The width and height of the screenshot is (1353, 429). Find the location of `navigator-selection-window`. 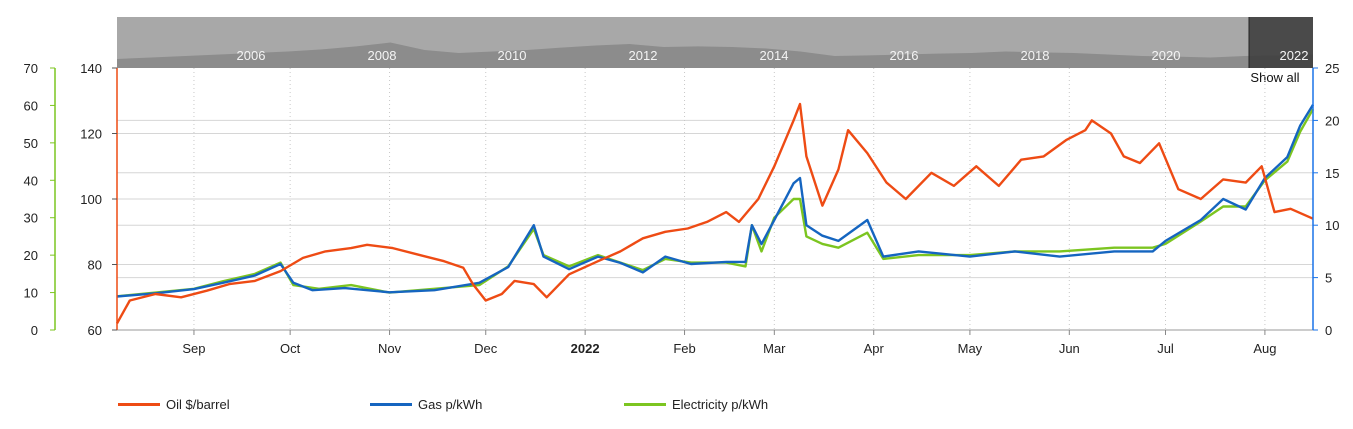

navigator-selection-window is located at coordinates (1281, 42).